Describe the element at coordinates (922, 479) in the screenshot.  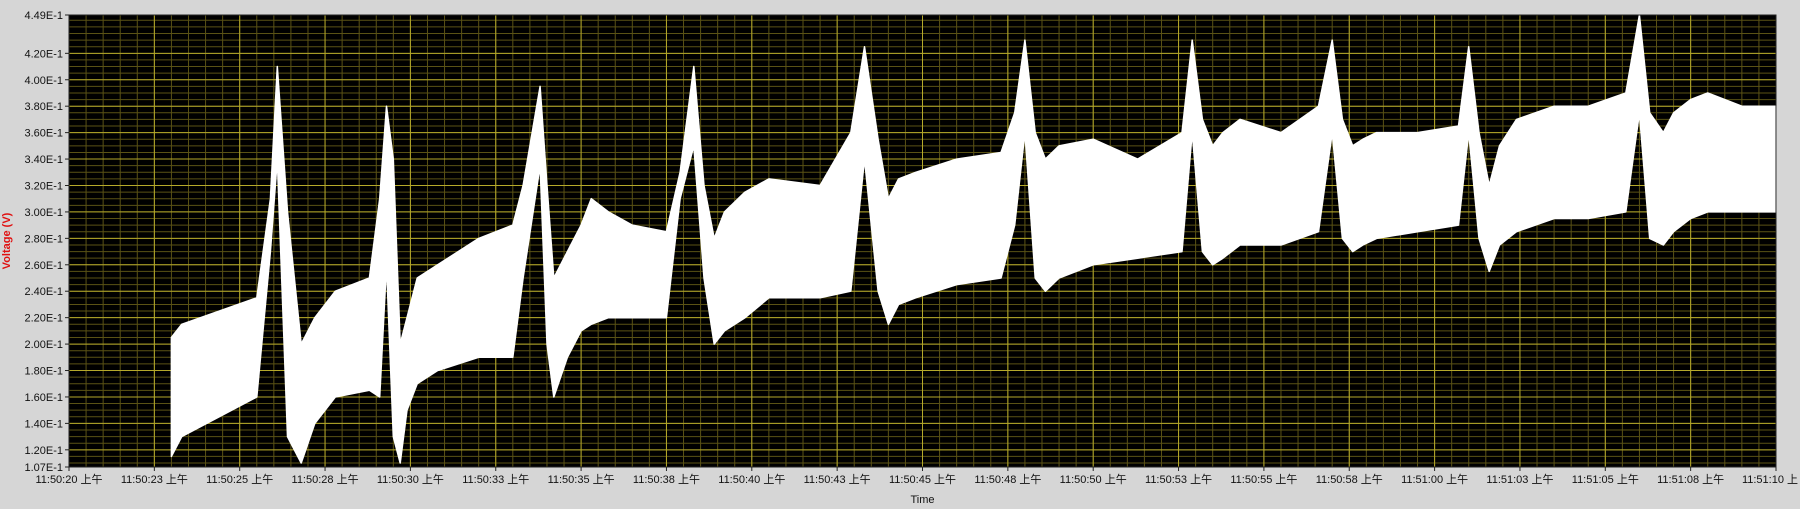
I see `x-tick-label: 11:50:45 上午` at that location.